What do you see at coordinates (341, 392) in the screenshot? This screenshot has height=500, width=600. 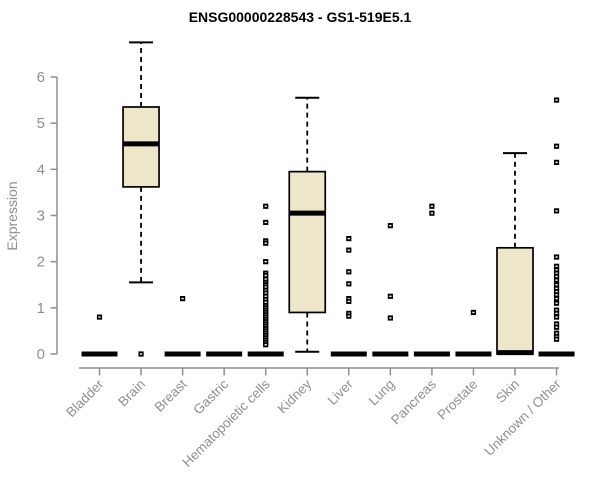 I see `x-category-label: Liver` at bounding box center [341, 392].